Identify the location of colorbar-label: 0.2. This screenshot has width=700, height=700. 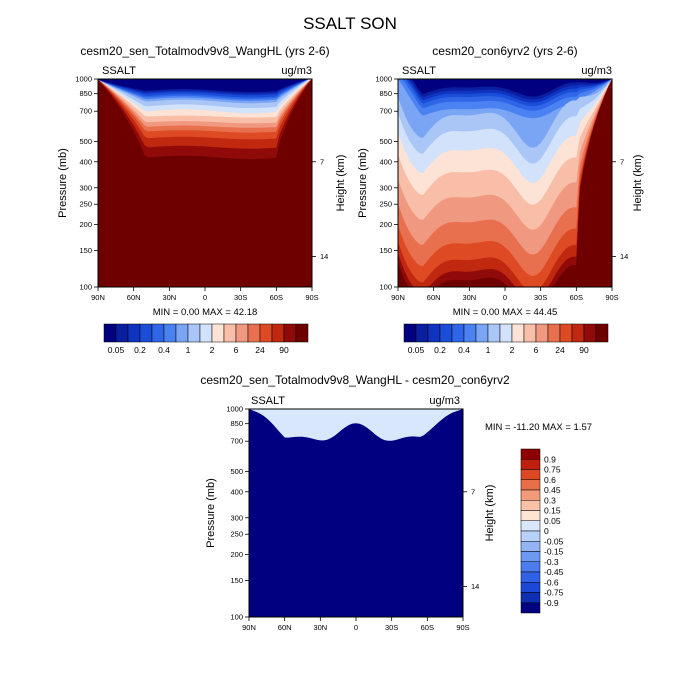
(140, 350).